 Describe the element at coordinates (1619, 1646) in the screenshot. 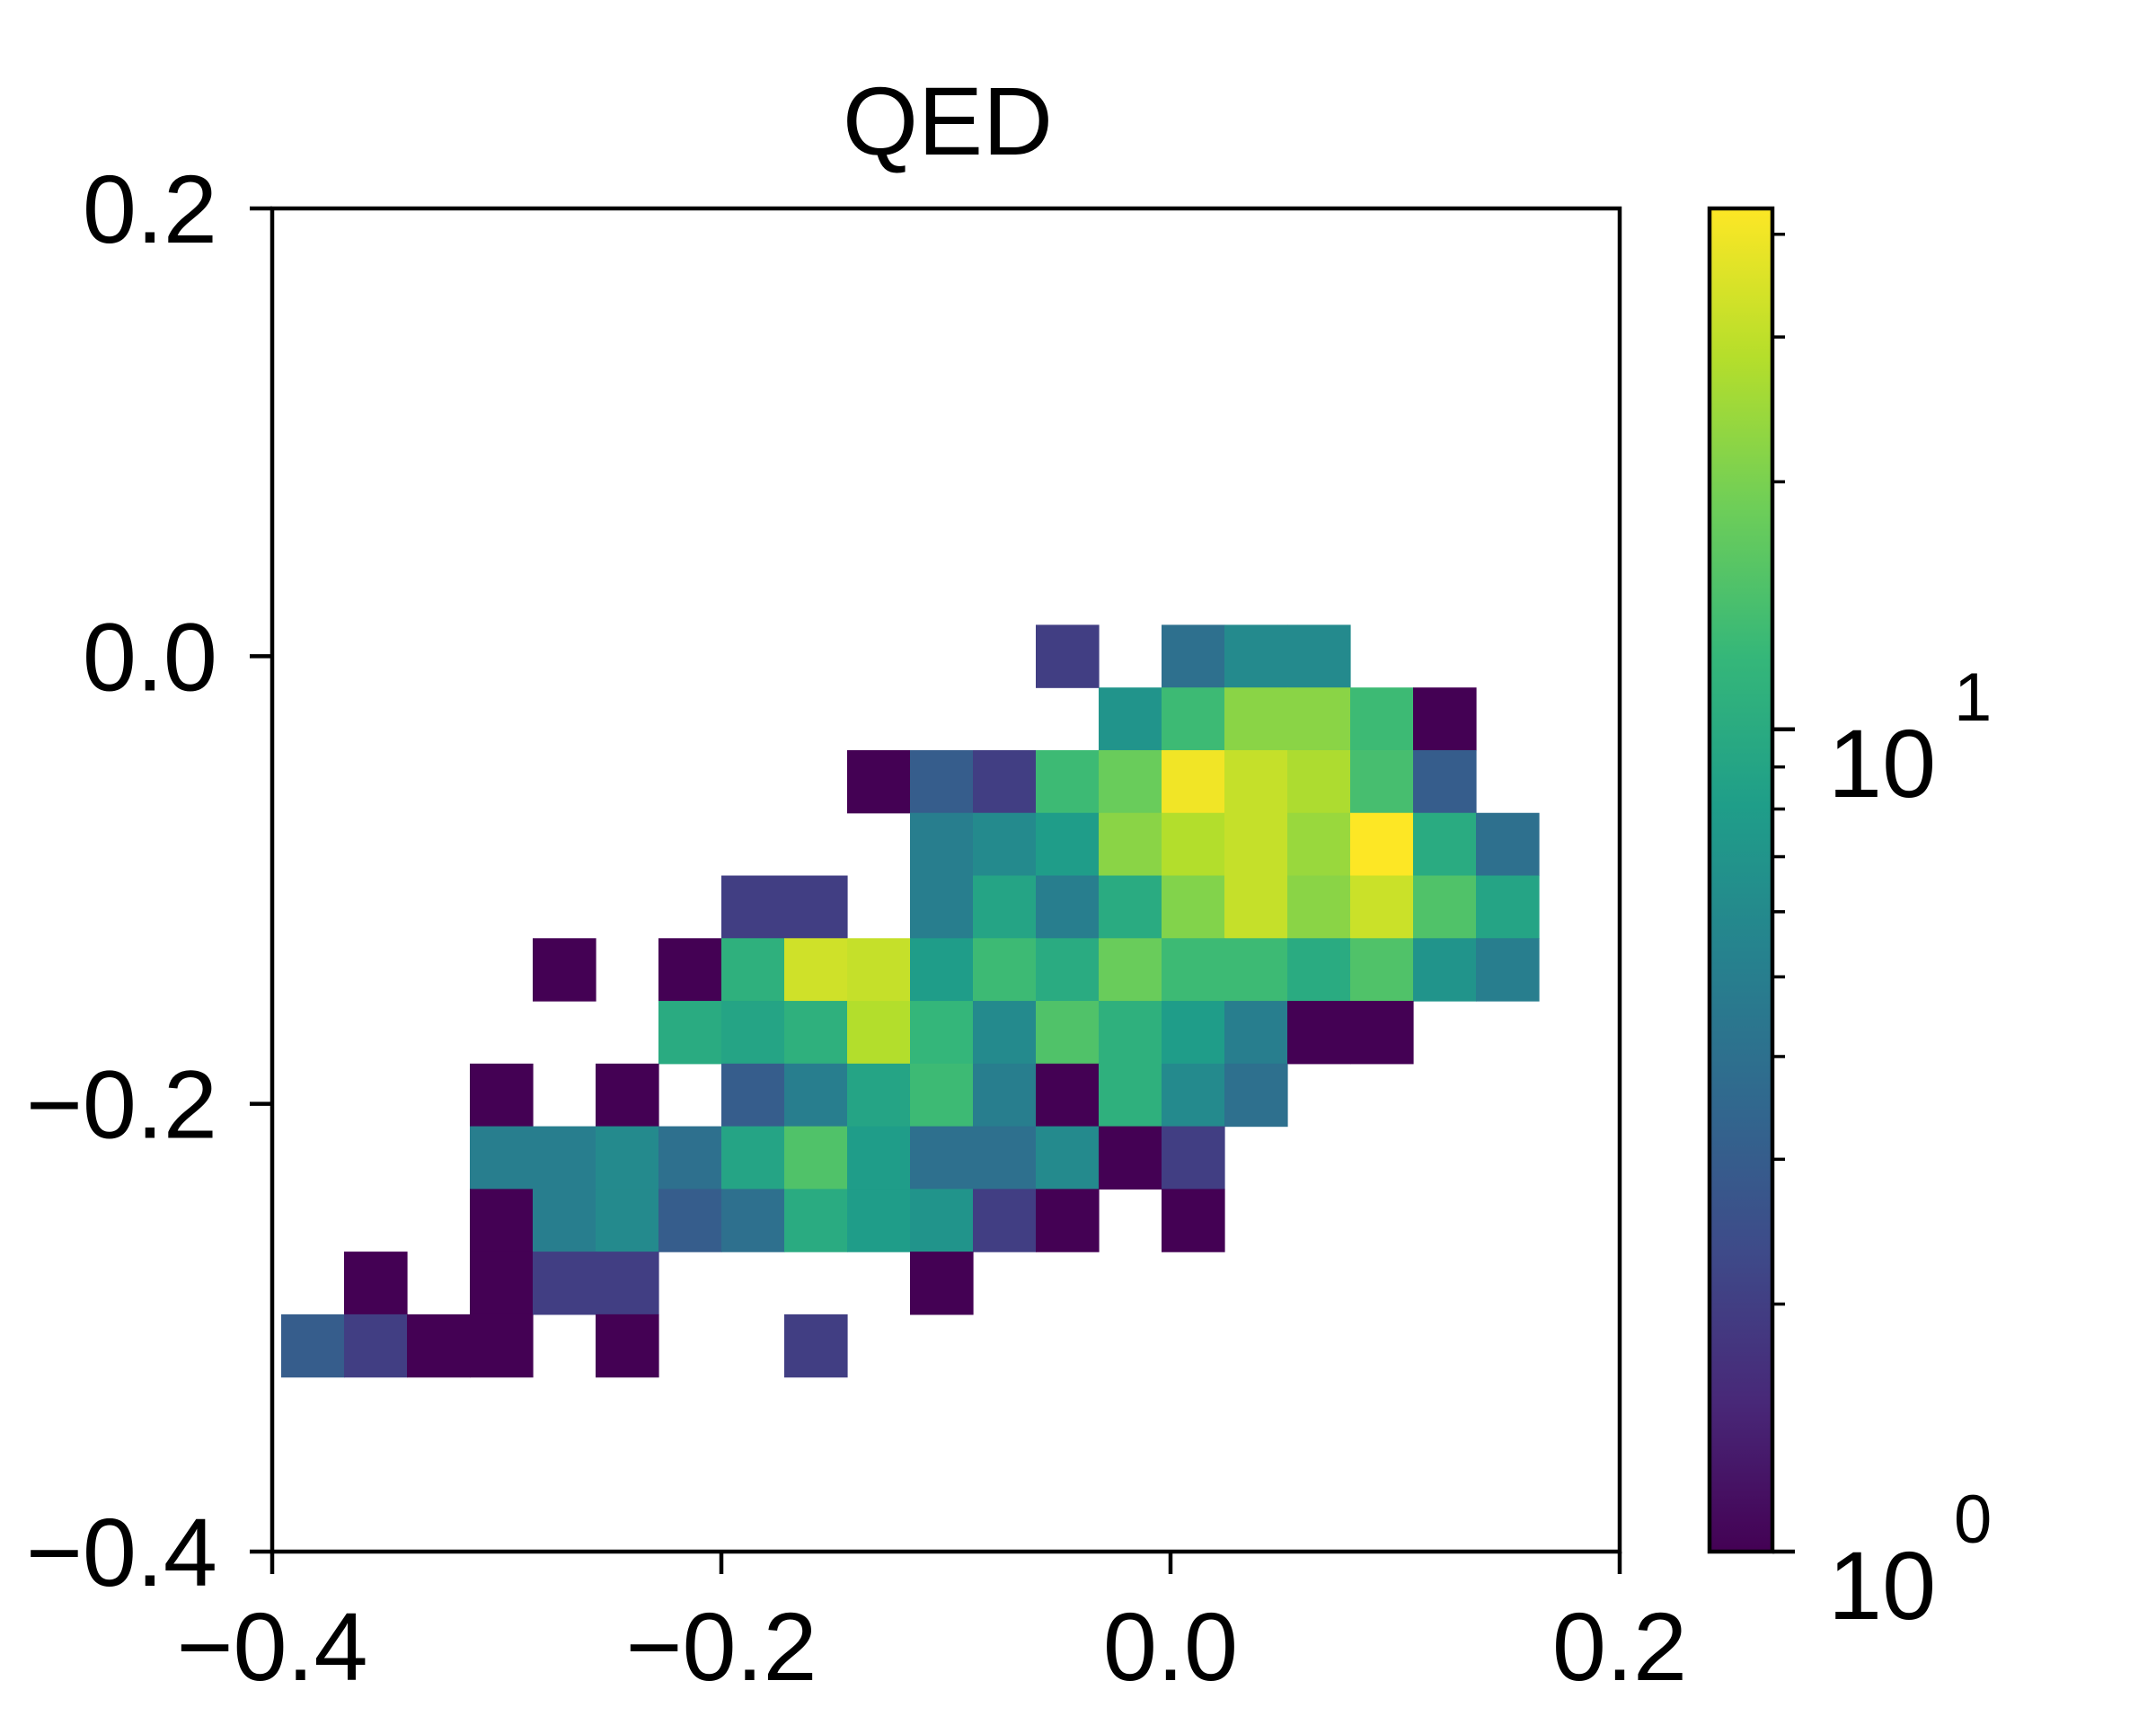

I see `x-tick-label: 0.2` at that location.